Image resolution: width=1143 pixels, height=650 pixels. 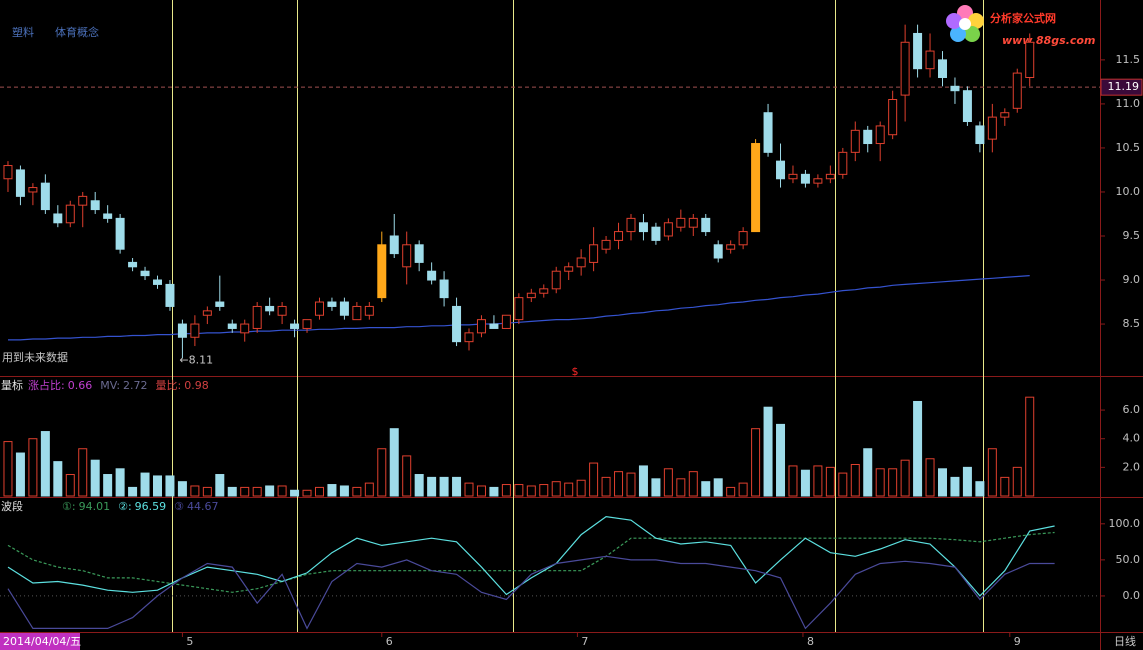 What do you see at coordinates (196, 359) in the screenshot?
I see `low-label: ←8.11` at bounding box center [196, 359].